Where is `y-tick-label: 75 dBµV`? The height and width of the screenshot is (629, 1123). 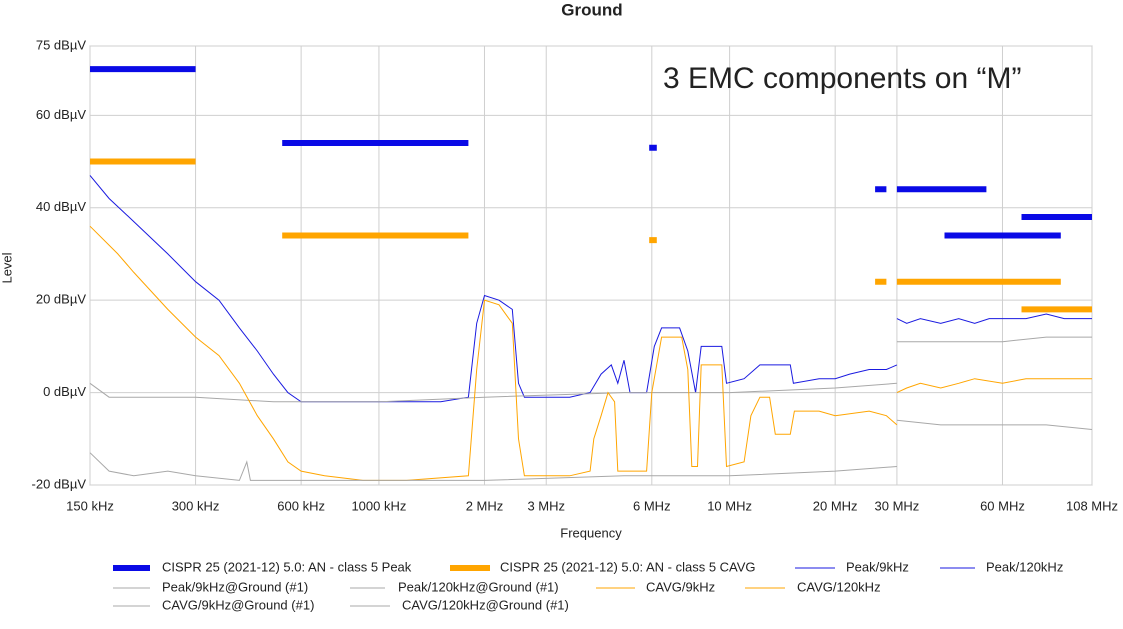
y-tick-label: 75 dBµV is located at coordinates (61, 44).